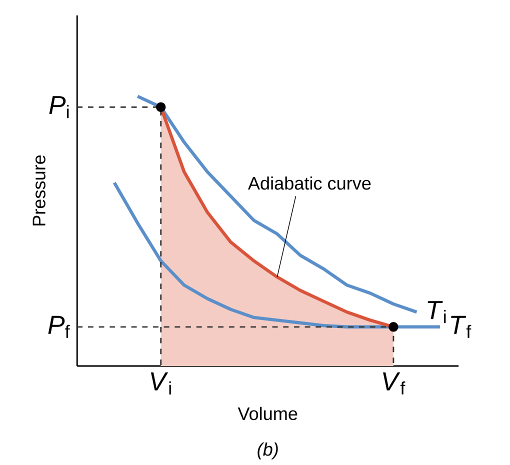  Describe the element at coordinates (268, 451) in the screenshot. I see `text: (b)` at that location.